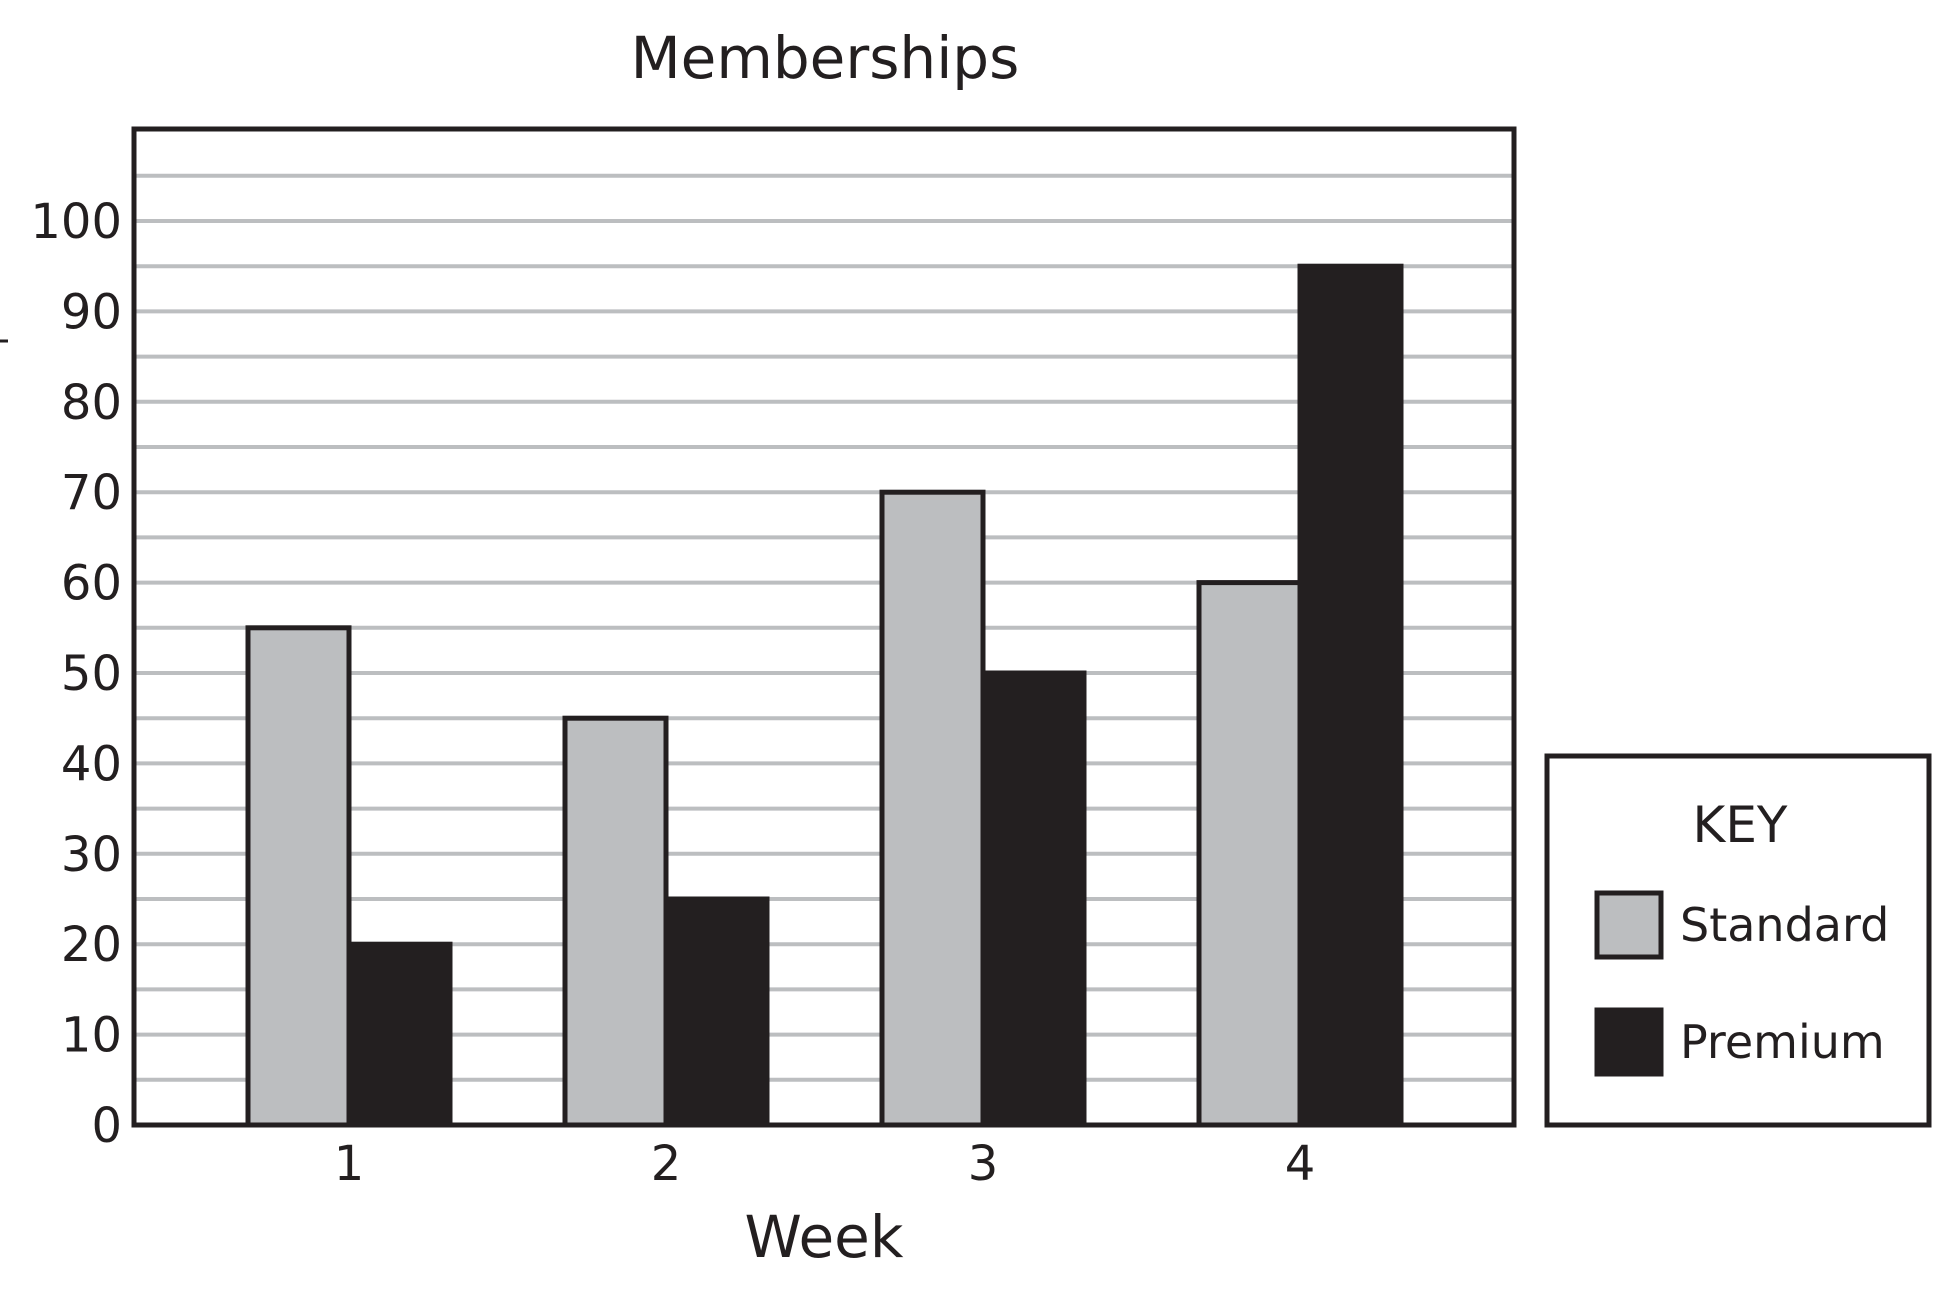  Describe the element at coordinates (825, 58) in the screenshot. I see `chart-title: Memberships` at that location.